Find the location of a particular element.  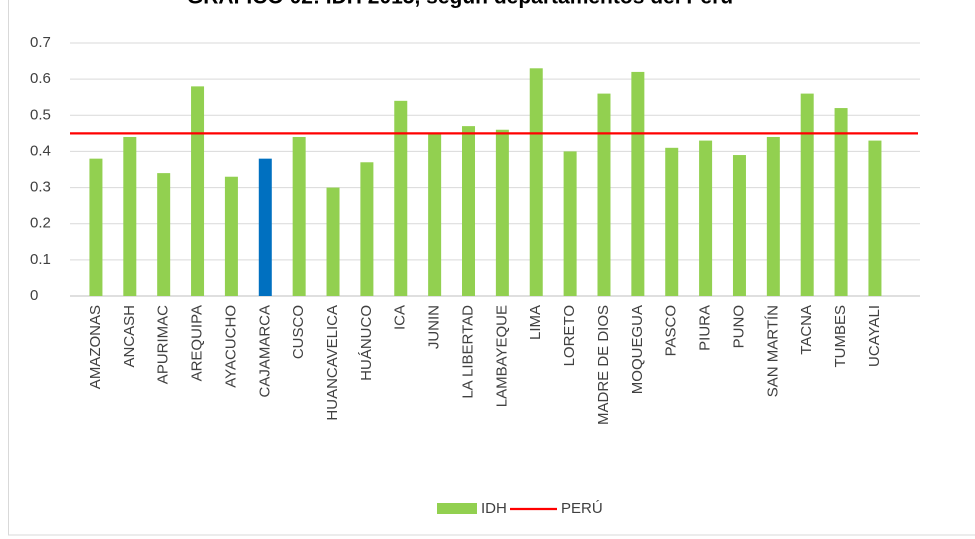

y-tick-label: 0.6 is located at coordinates (40, 78).